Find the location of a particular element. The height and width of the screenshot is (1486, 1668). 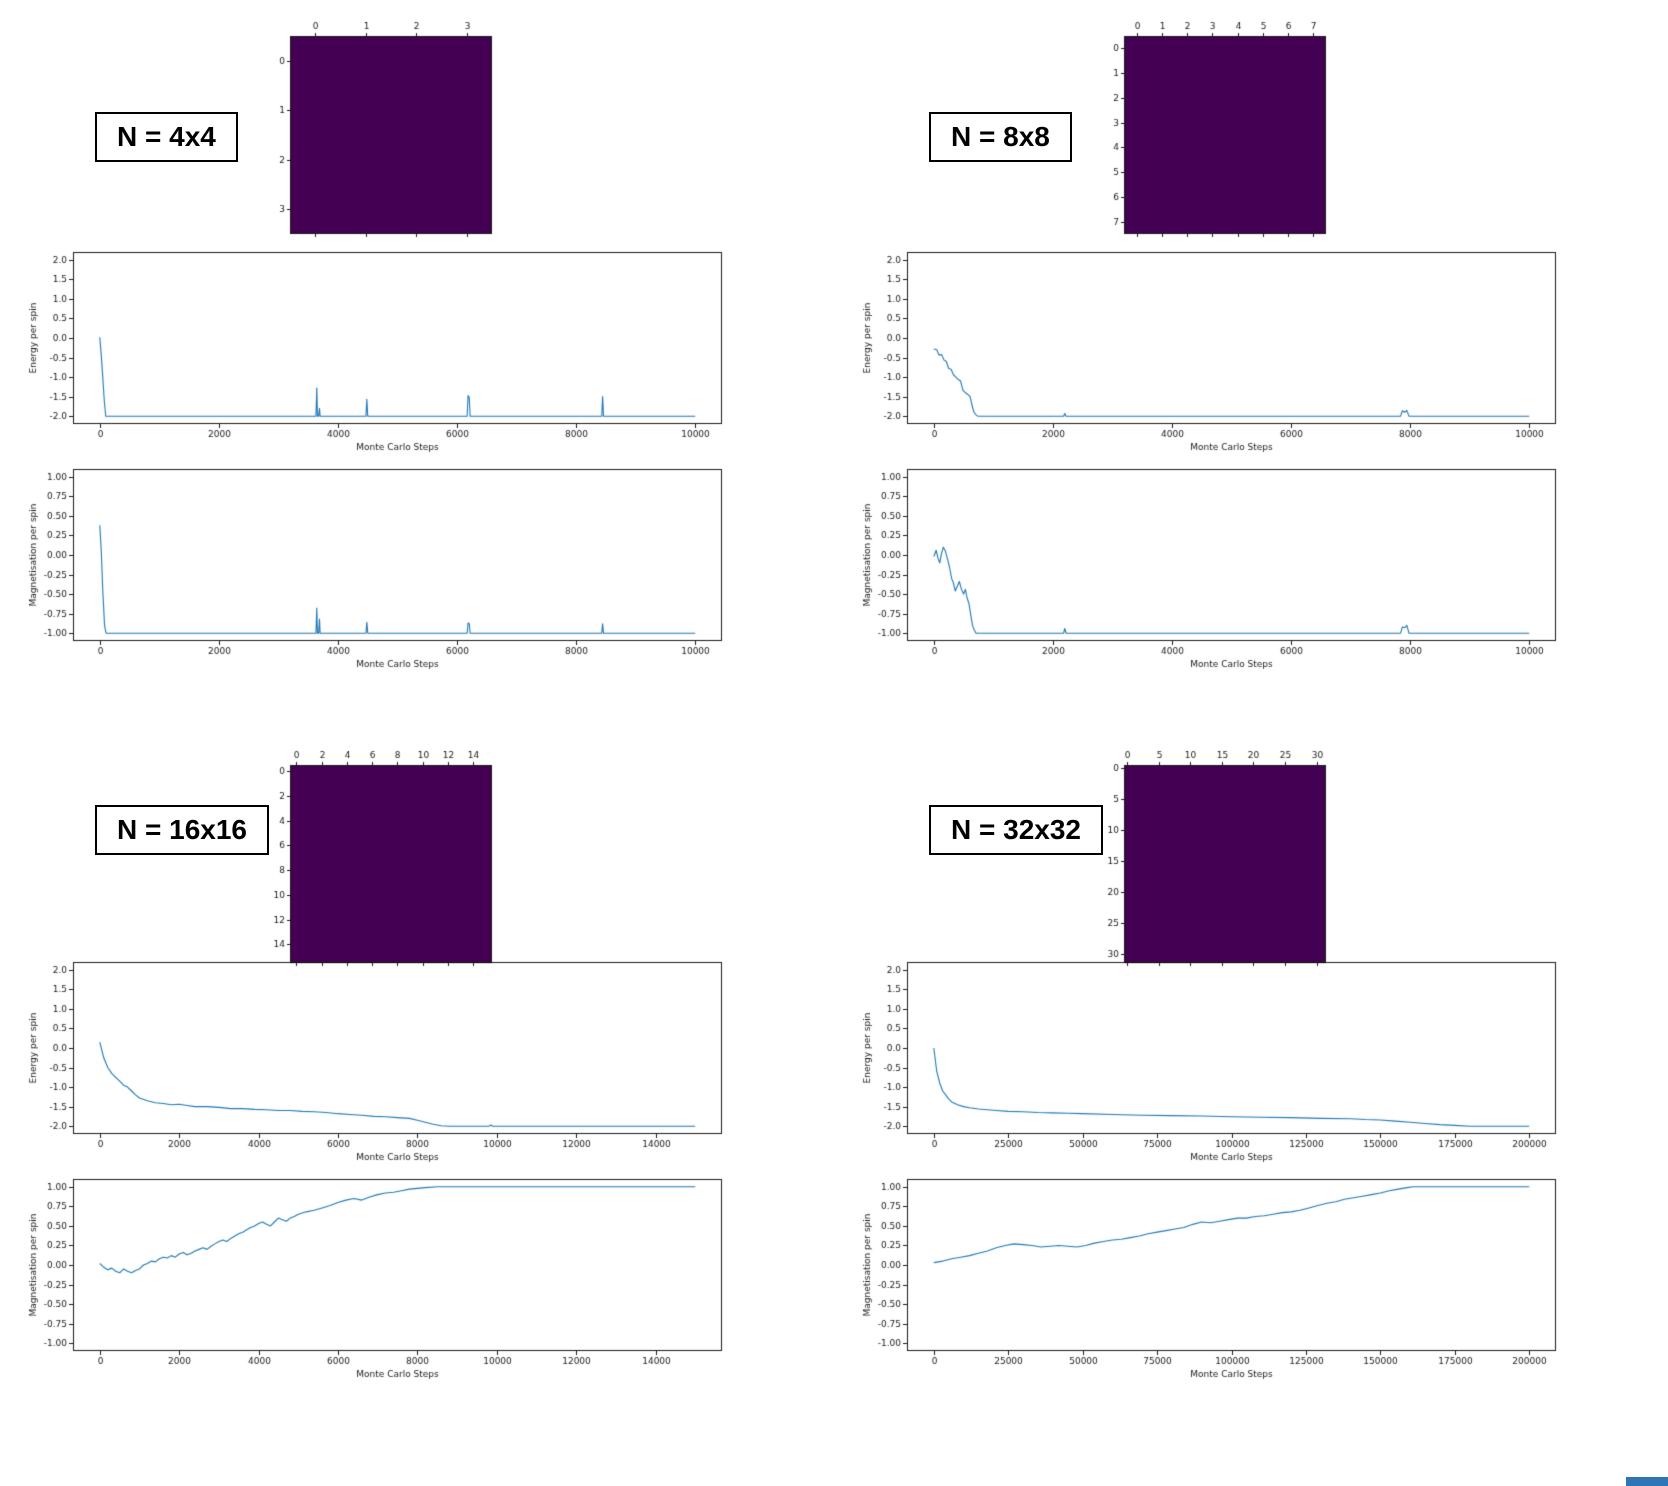

spin-lattice-heatmap-8x8 is located at coordinates (1213, 128).